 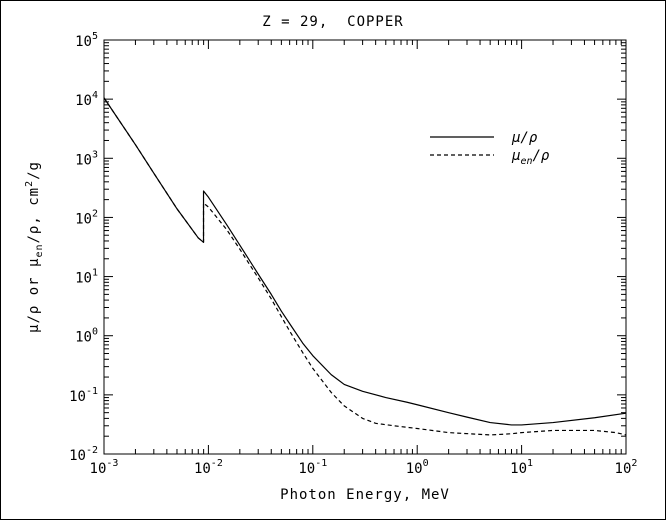 What do you see at coordinates (29, 183) in the screenshot?
I see `y-label-sup-2: 2` at bounding box center [29, 183].